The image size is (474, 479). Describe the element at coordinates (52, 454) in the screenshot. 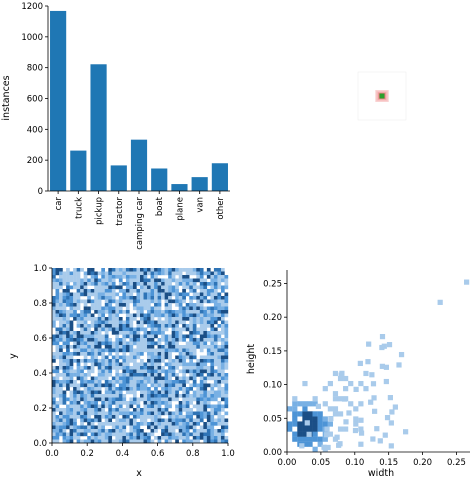

I see `xy-x-tick-label: 0.0` at that location.